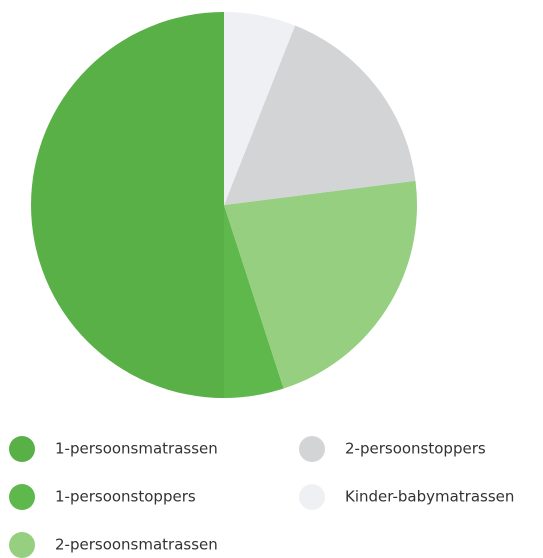 The height and width of the screenshot is (558, 543). I want to click on legend-label: 1-persoonsmatrassen, so click(136, 449).